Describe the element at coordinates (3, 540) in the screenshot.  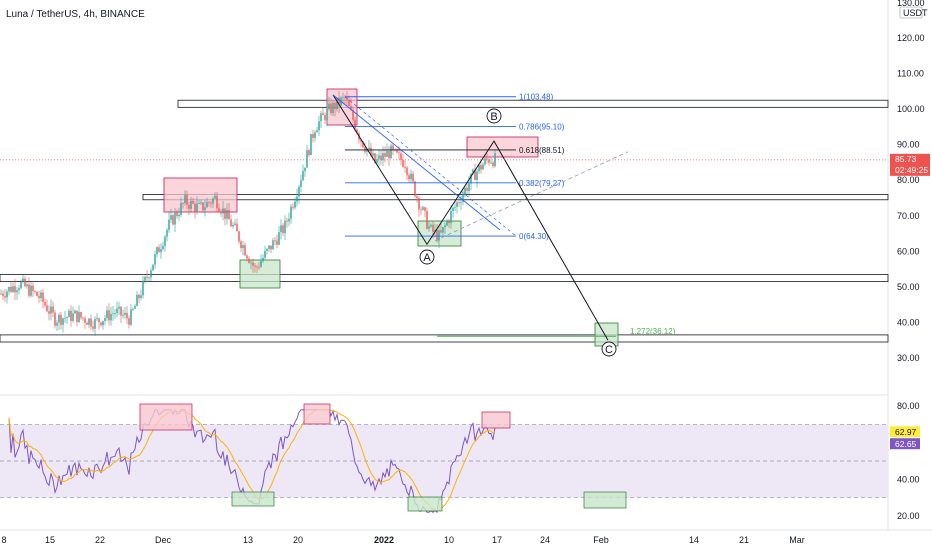
I see `time-tick-label: 8` at that location.